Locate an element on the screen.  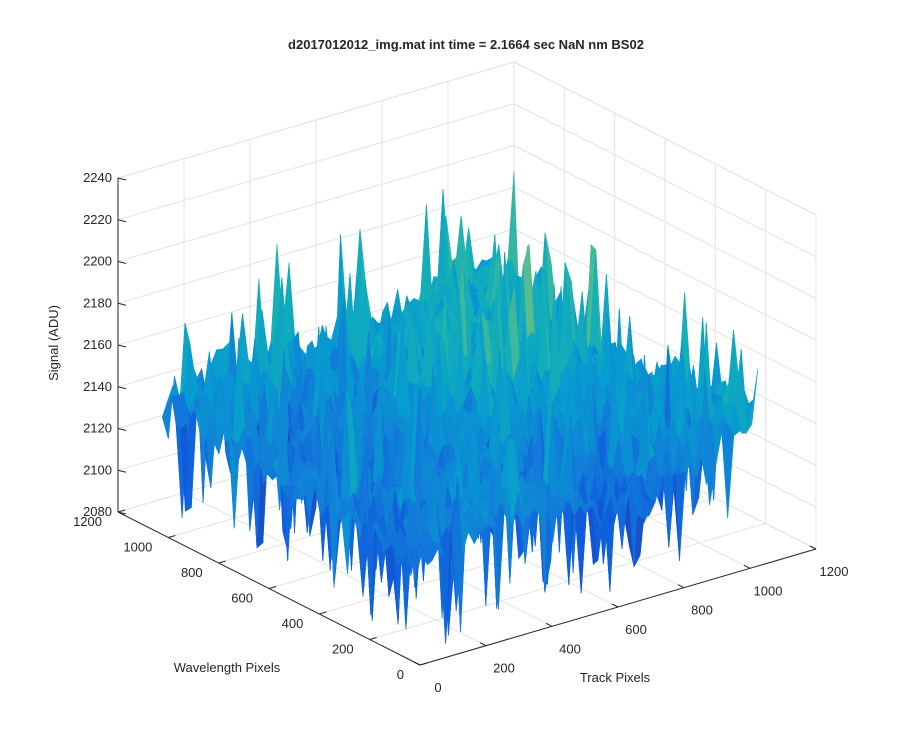
z-tick-label: 2120 is located at coordinates (97, 428).